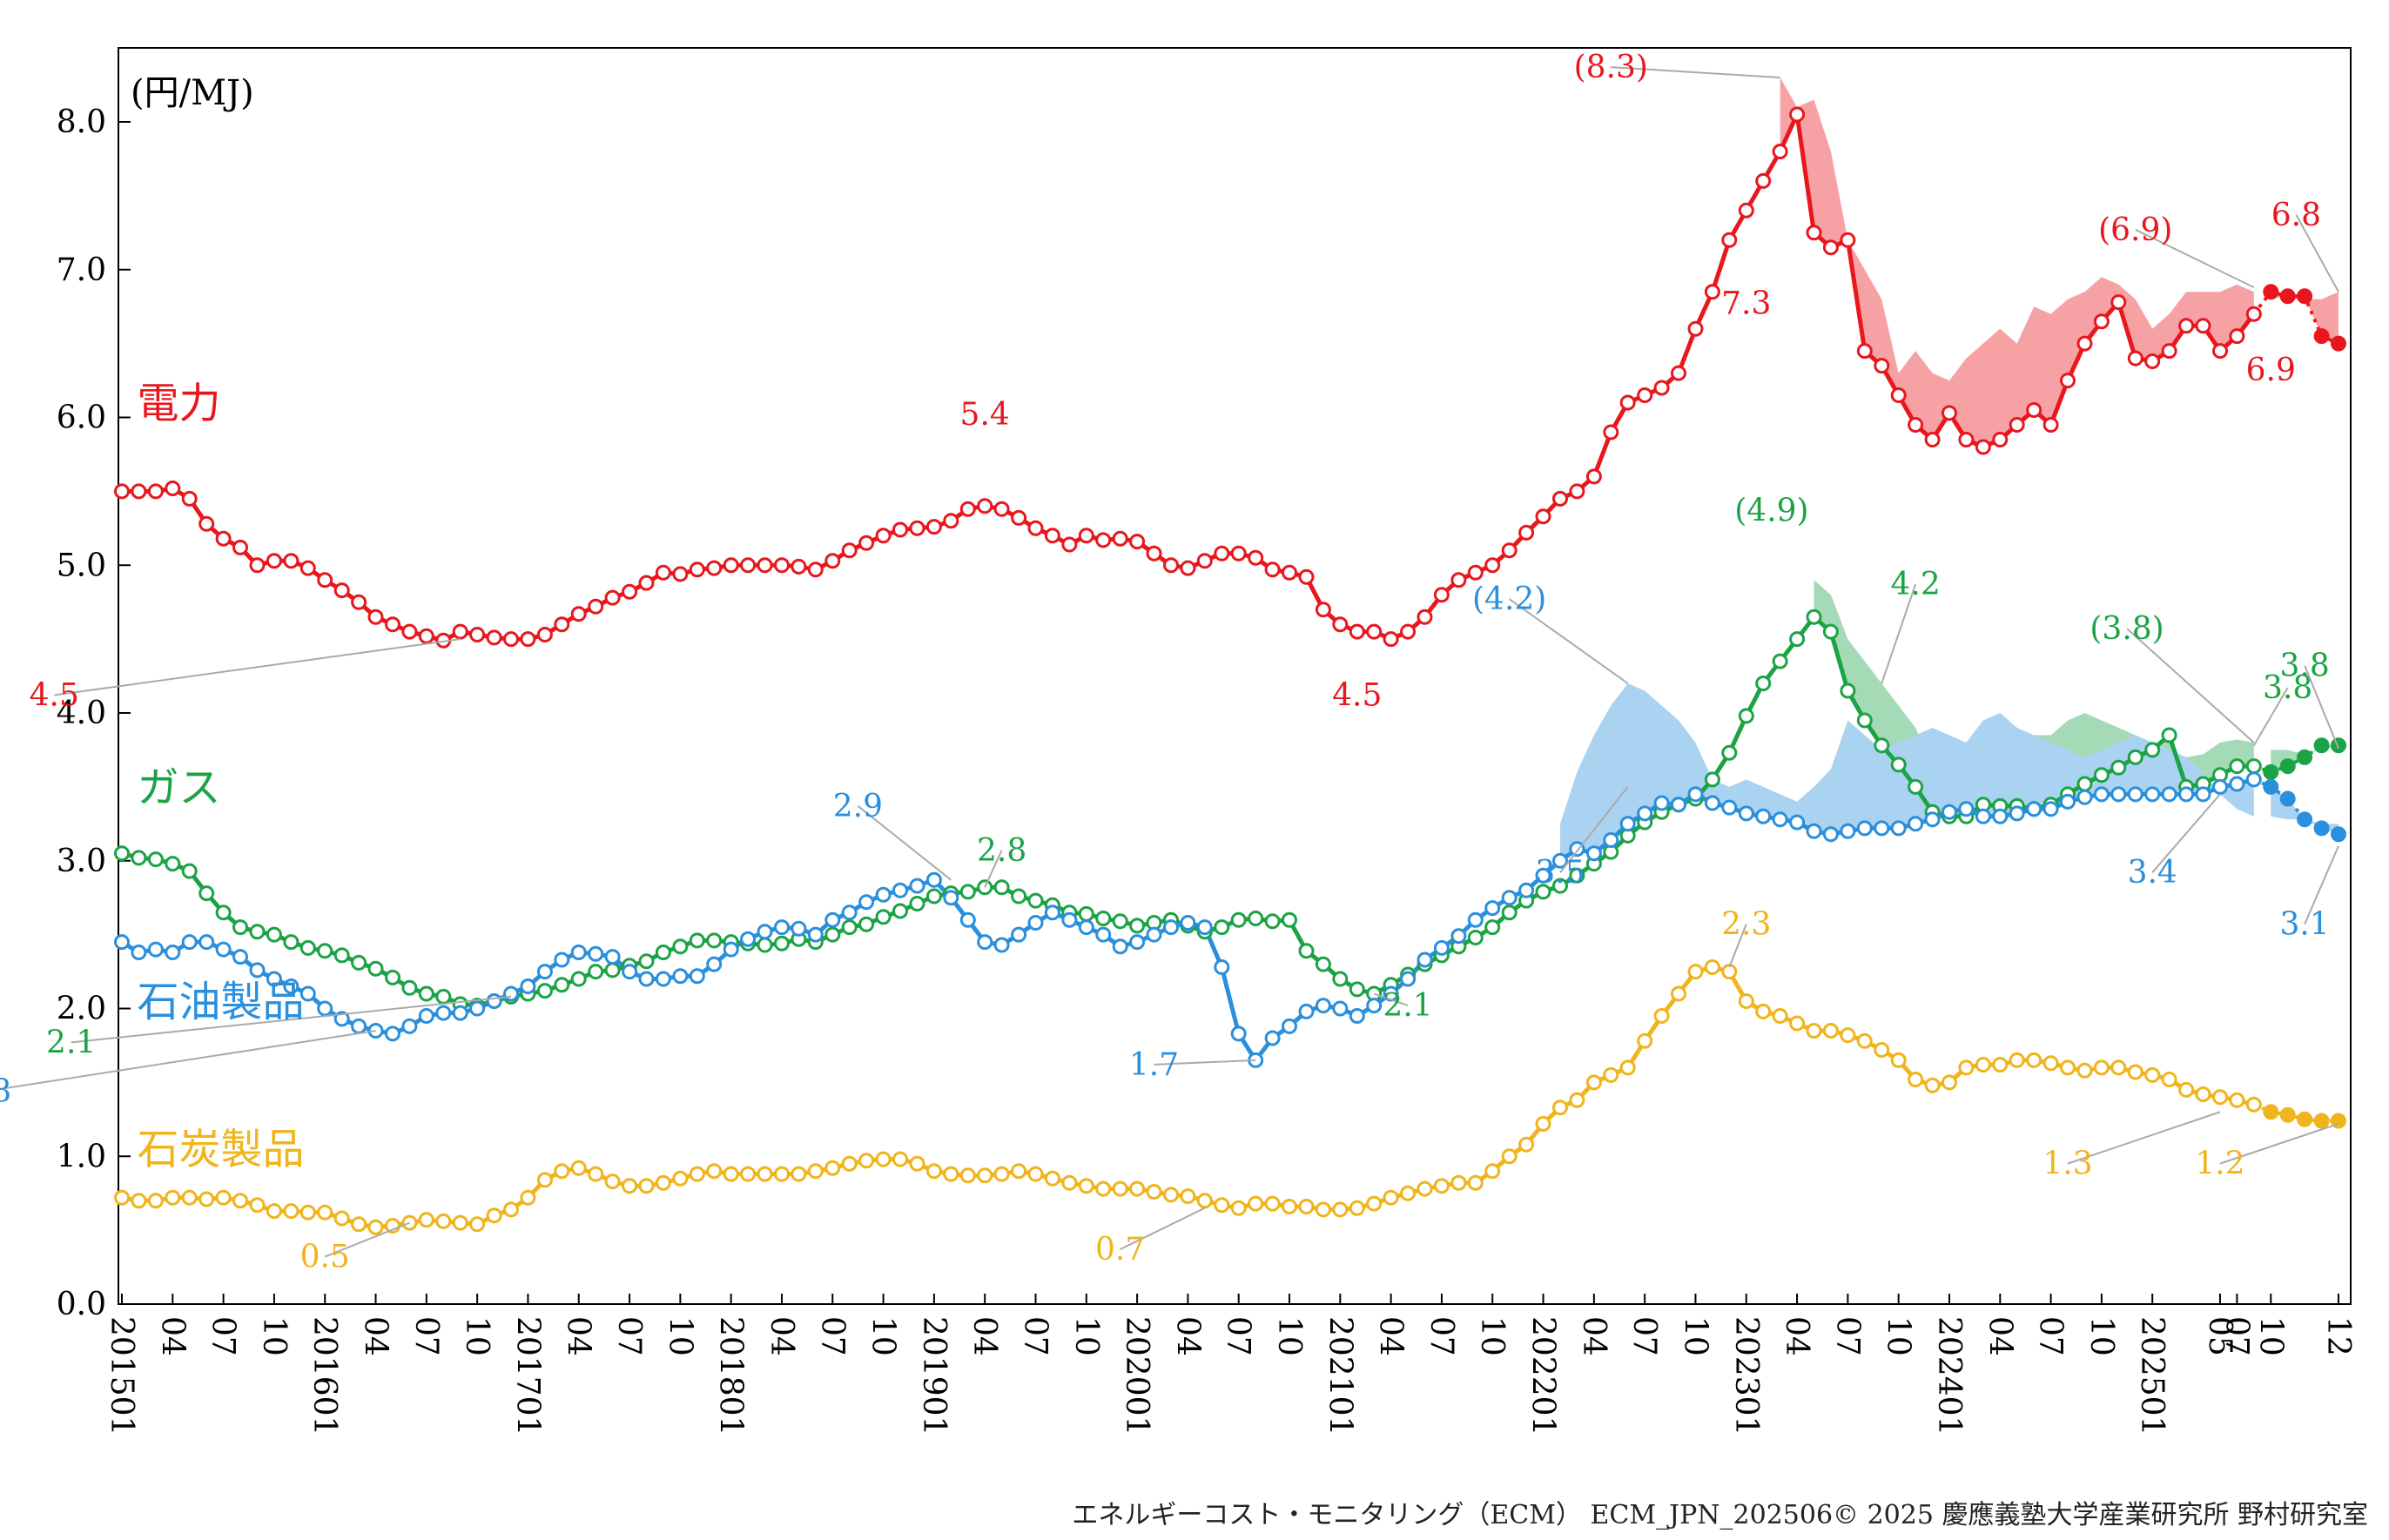 Image resolution: width=2389 pixels, height=1540 pixels. Describe the element at coordinates (1509, 599) in the screenshot. I see `annotation-label: (4.2)` at that location.